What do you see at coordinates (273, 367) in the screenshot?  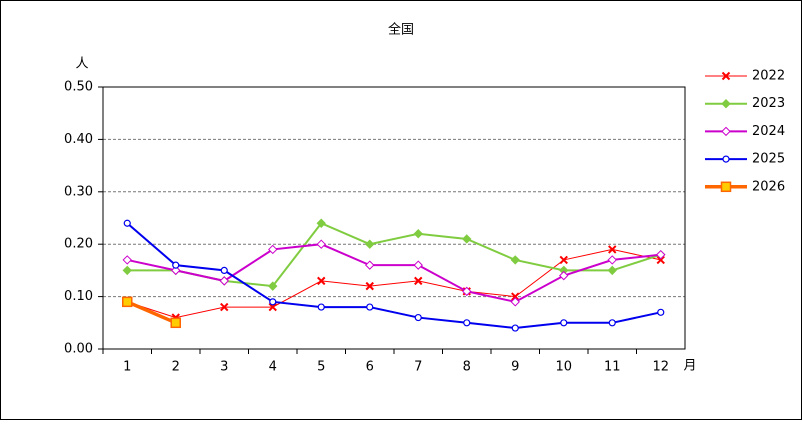 I see `x-tick-label: 4` at bounding box center [273, 367].